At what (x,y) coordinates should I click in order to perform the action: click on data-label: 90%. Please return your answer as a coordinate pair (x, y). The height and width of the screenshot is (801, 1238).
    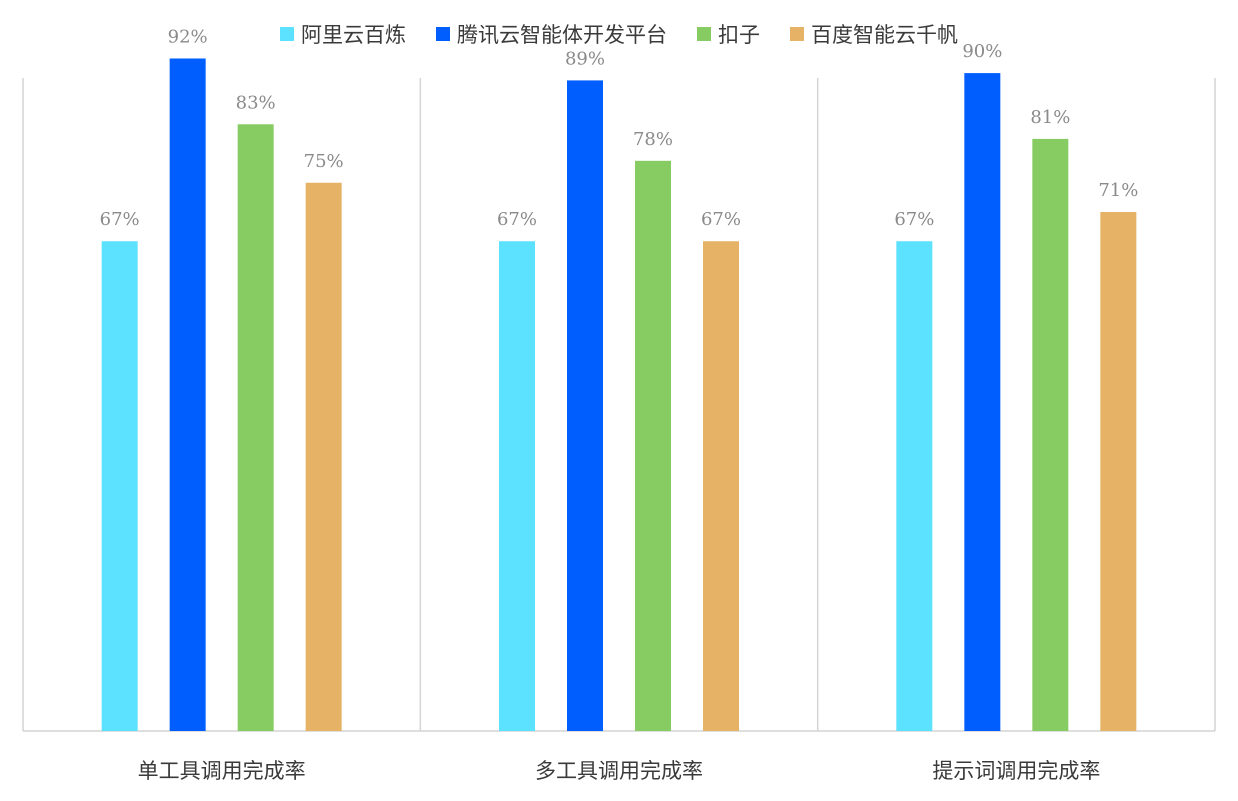
    Looking at the image, I should click on (982, 51).